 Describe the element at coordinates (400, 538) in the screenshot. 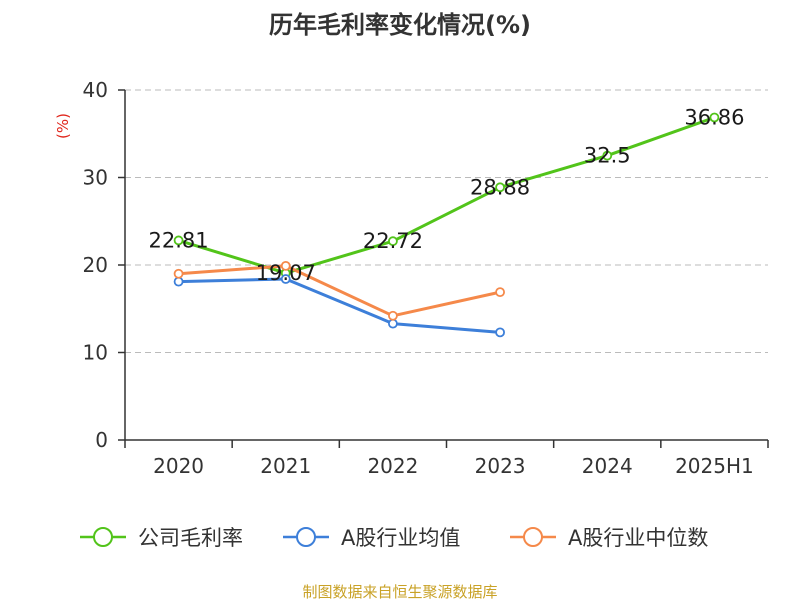

I see `legend-label: A股行业均值` at that location.